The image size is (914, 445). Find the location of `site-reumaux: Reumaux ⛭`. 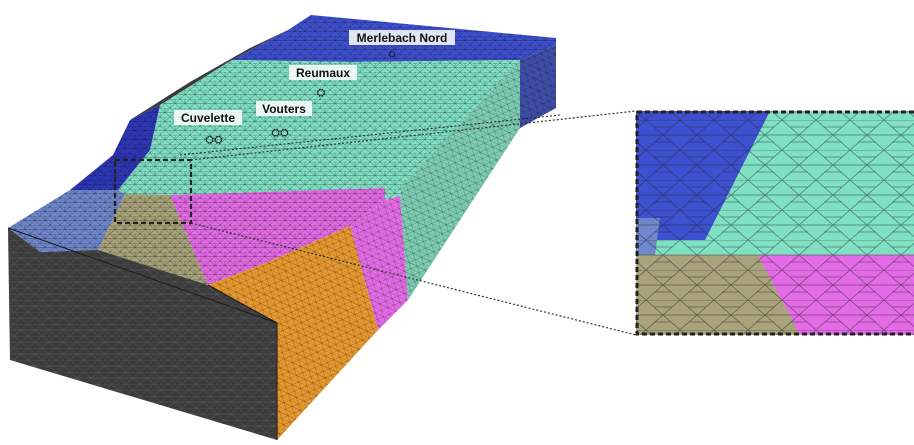

site-reumaux: Reumaux ⛭ is located at coordinates (323, 82).